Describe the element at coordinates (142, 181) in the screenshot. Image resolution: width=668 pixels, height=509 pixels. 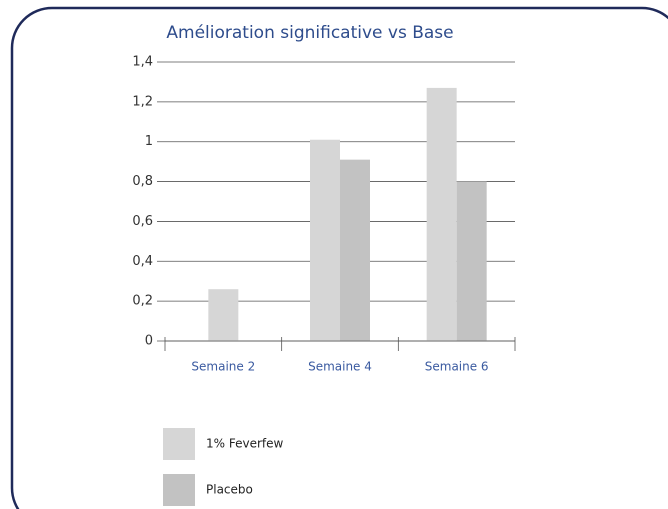
I see `y-tick-label: 0,8` at that location.